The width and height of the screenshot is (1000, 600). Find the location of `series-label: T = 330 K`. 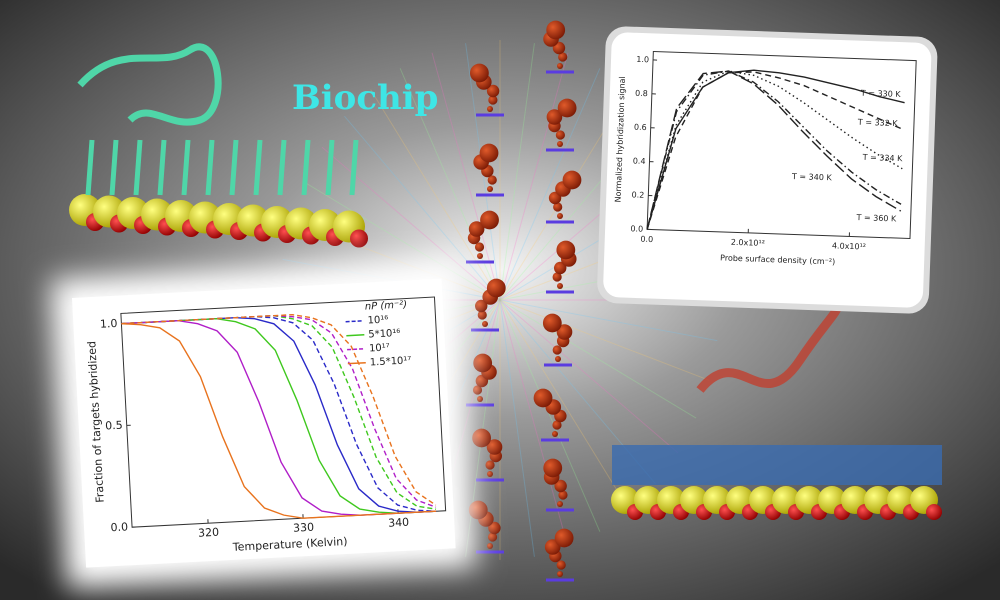

series-label: T = 330 K is located at coordinates (881, 94).